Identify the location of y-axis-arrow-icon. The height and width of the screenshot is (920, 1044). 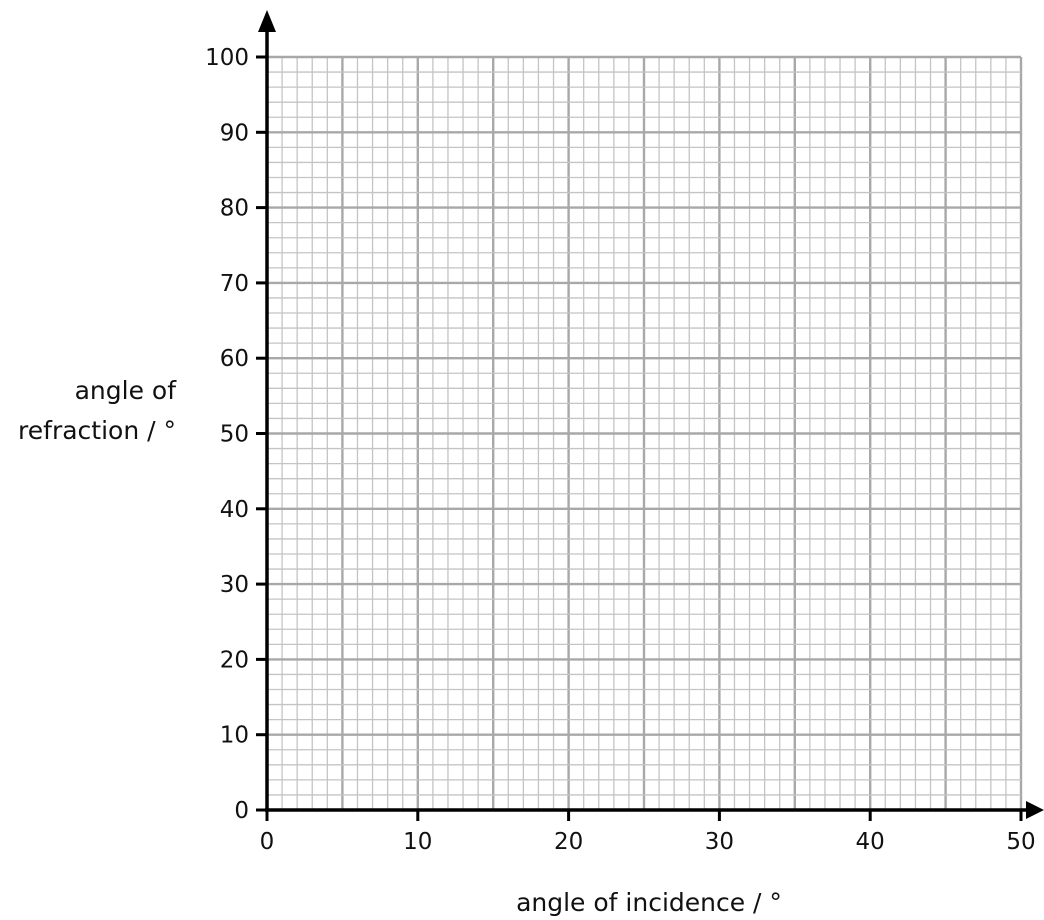
(267, 21).